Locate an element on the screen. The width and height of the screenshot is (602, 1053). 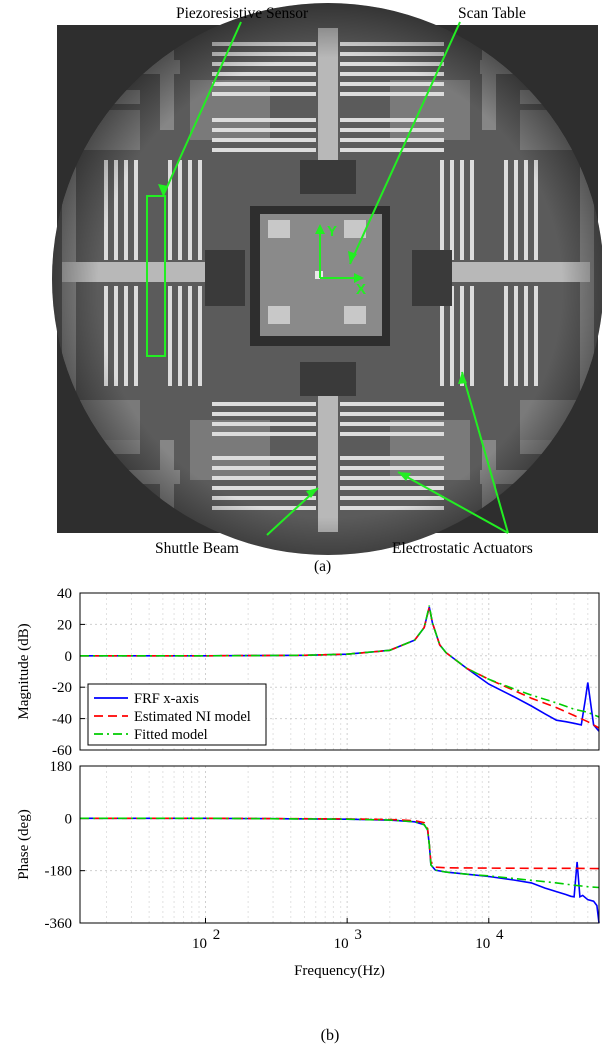
x-axis-label: Frequency(Hz) is located at coordinates (339, 971).